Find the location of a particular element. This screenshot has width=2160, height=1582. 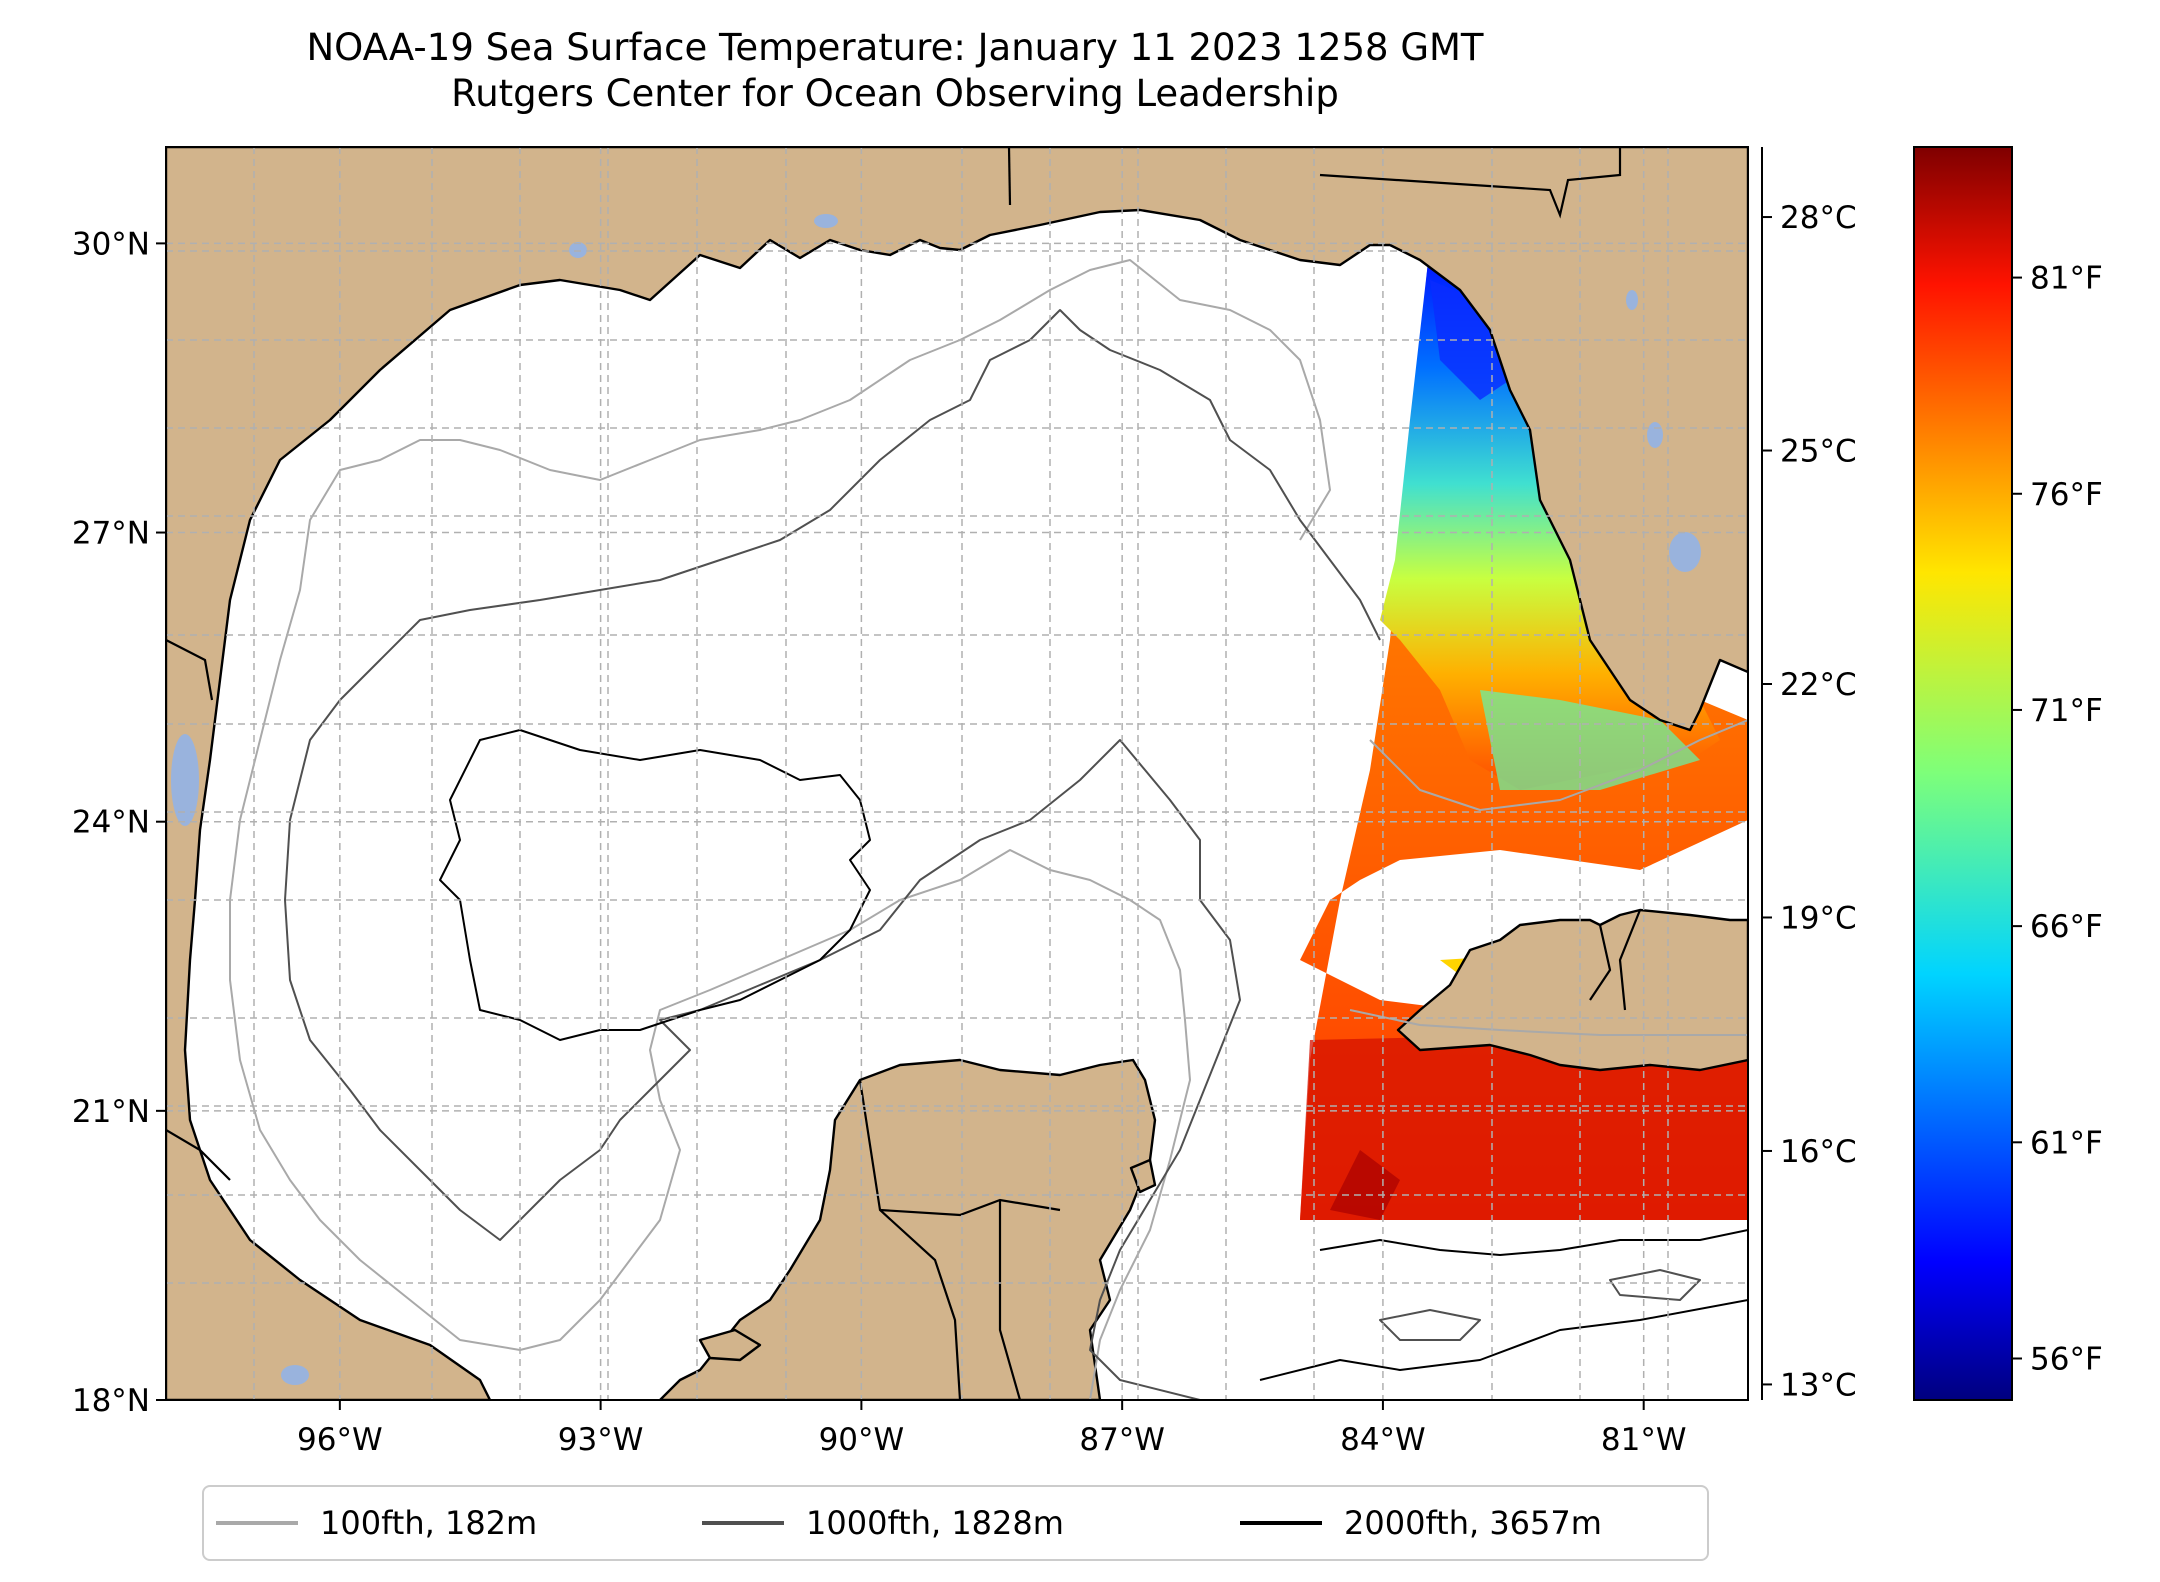

fahrenheit-tick-label: 71°F is located at coordinates (2066, 711).